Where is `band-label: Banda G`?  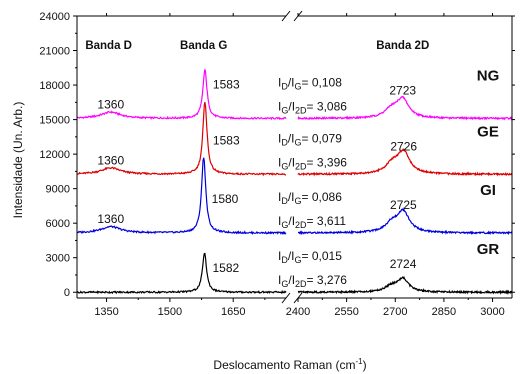
band-label: Banda G is located at coordinates (203, 46).